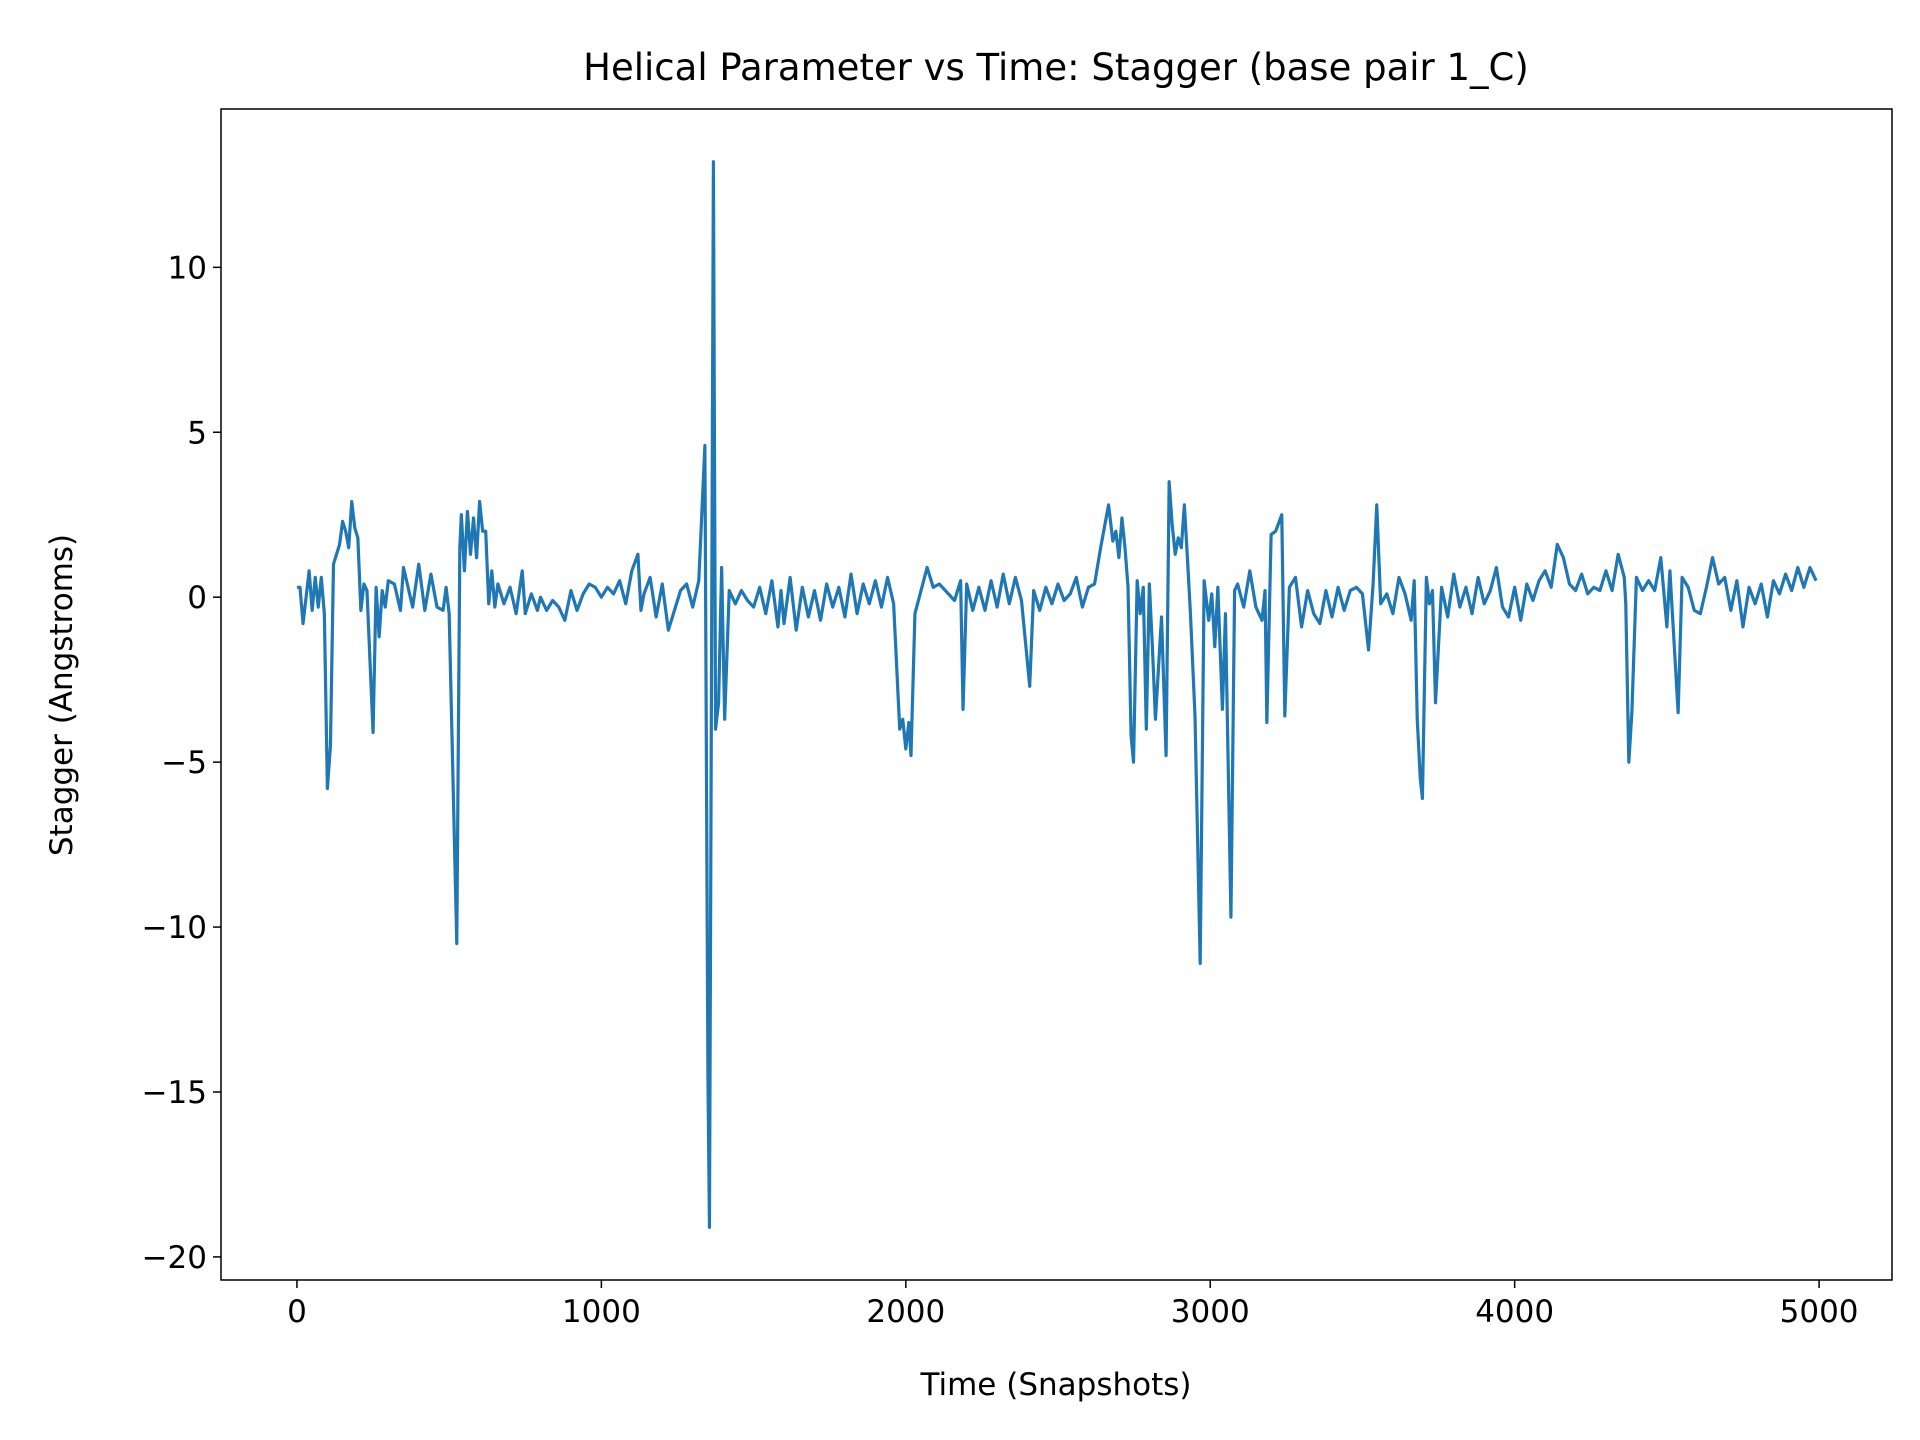 The height and width of the screenshot is (1440, 1920). I want to click on y-tick-label: −20, so click(174, 1258).